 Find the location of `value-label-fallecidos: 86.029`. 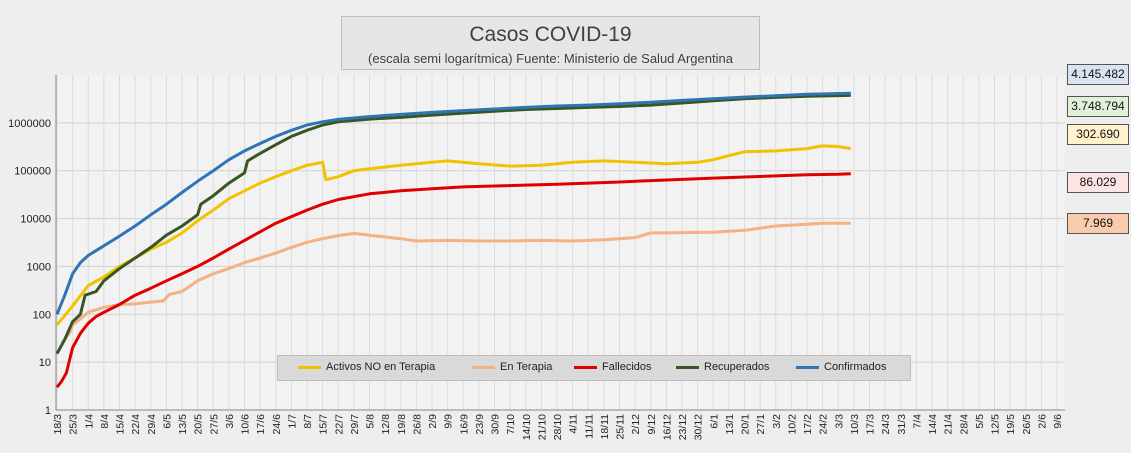

value-label-fallecidos: 86.029 is located at coordinates (1098, 182).